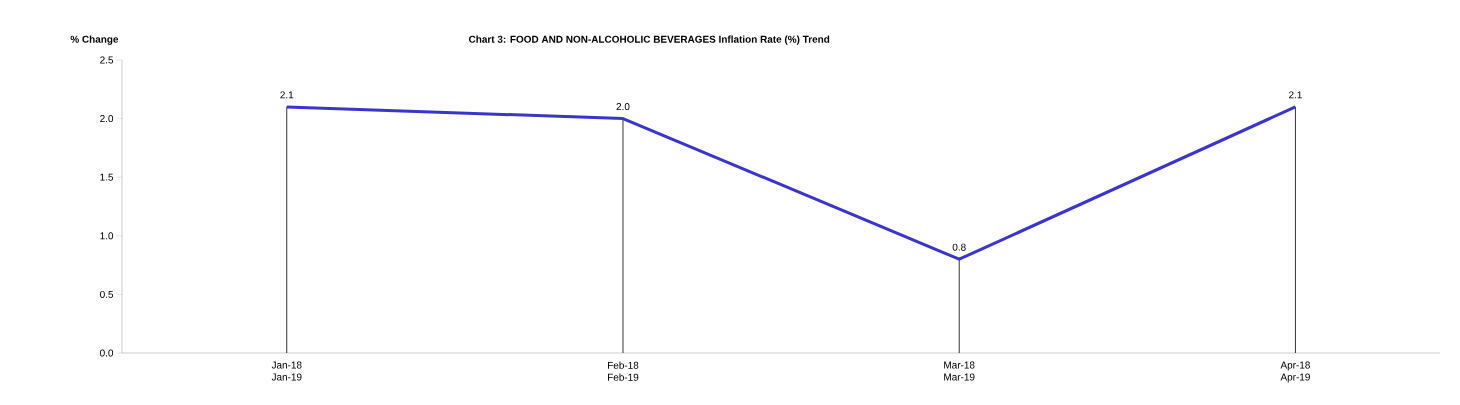 This screenshot has width=1460, height=405. Describe the element at coordinates (1295, 372) in the screenshot. I see `x-tick-label: Apr-18 Apr-19` at that location.